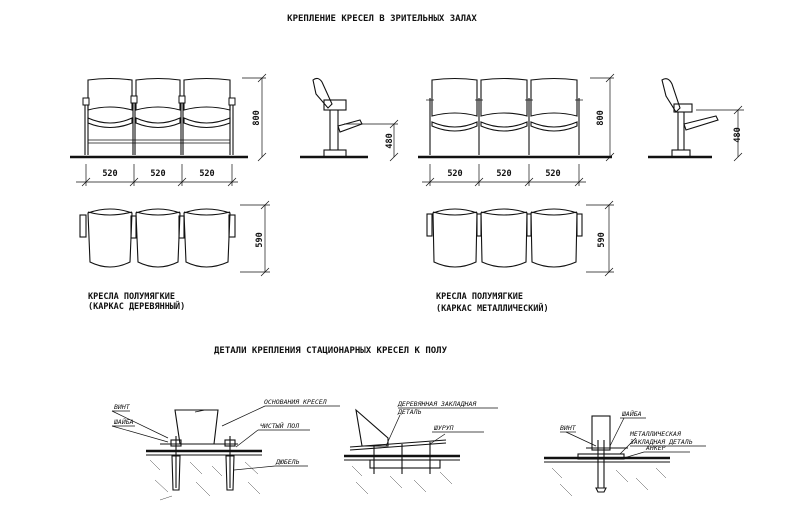 This screenshot has width=786, height=524. What do you see at coordinates (516, 117) in the screenshot?
I see `metal-chair-front-view: 800` at bounding box center [516, 117].